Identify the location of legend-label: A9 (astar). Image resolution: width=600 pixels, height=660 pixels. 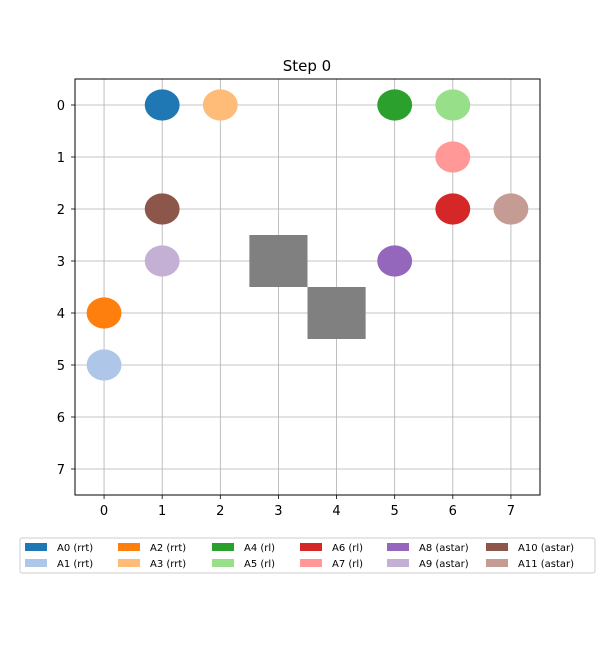
(444, 564).